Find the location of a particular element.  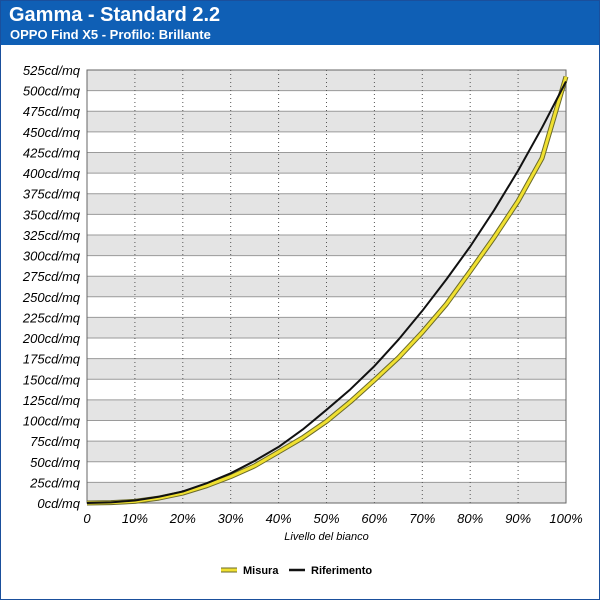

y-tick-label: 500cd/mq is located at coordinates (52, 91).